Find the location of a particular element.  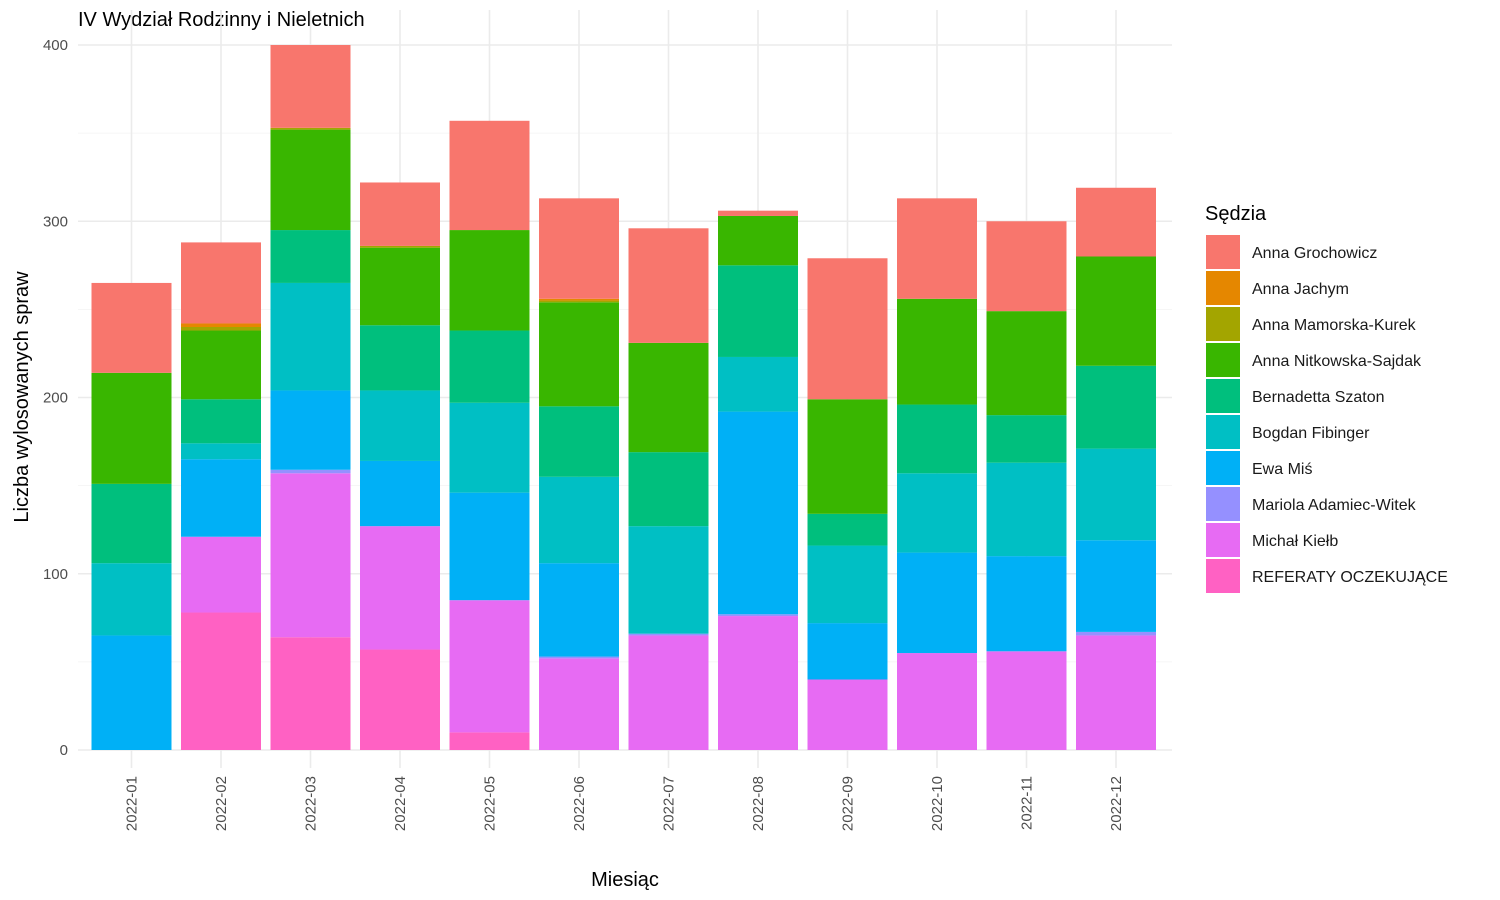

legend-label: Mariola Adamiec-Witek is located at coordinates (1334, 505).